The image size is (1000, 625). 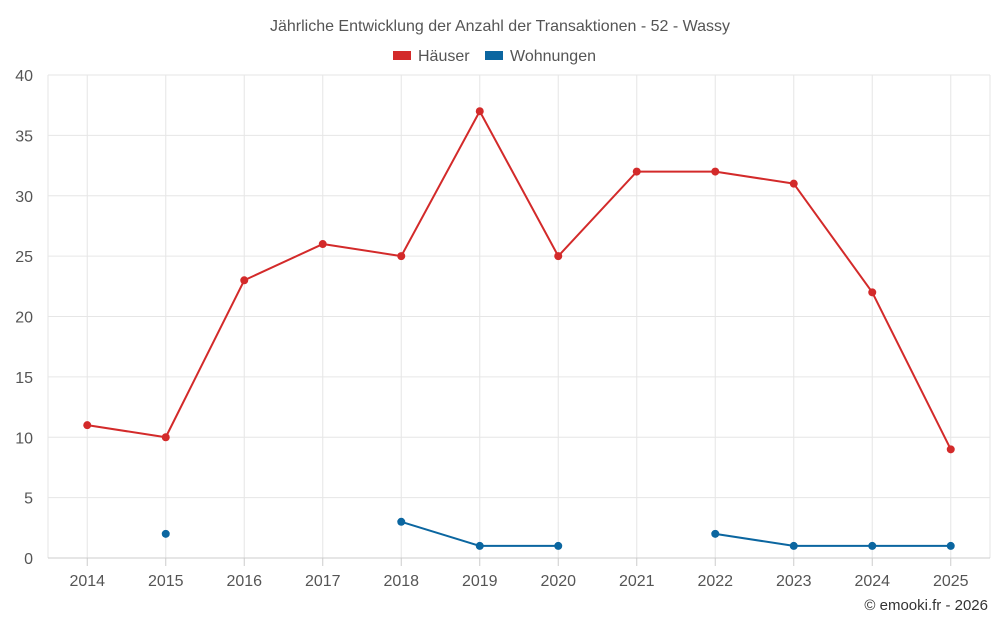 What do you see at coordinates (951, 581) in the screenshot?
I see `x-tick-label: 2025` at bounding box center [951, 581].